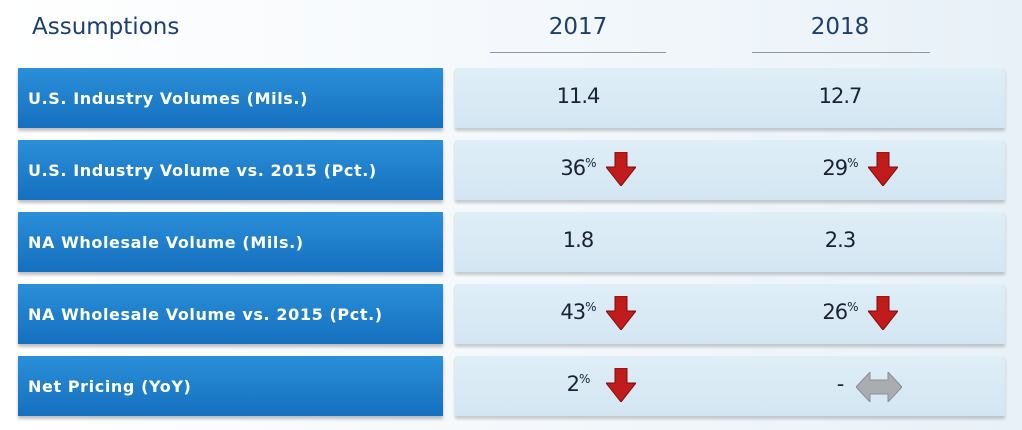 The image size is (1022, 430). Describe the element at coordinates (578, 27) in the screenshot. I see `column-header: 2017` at that location.